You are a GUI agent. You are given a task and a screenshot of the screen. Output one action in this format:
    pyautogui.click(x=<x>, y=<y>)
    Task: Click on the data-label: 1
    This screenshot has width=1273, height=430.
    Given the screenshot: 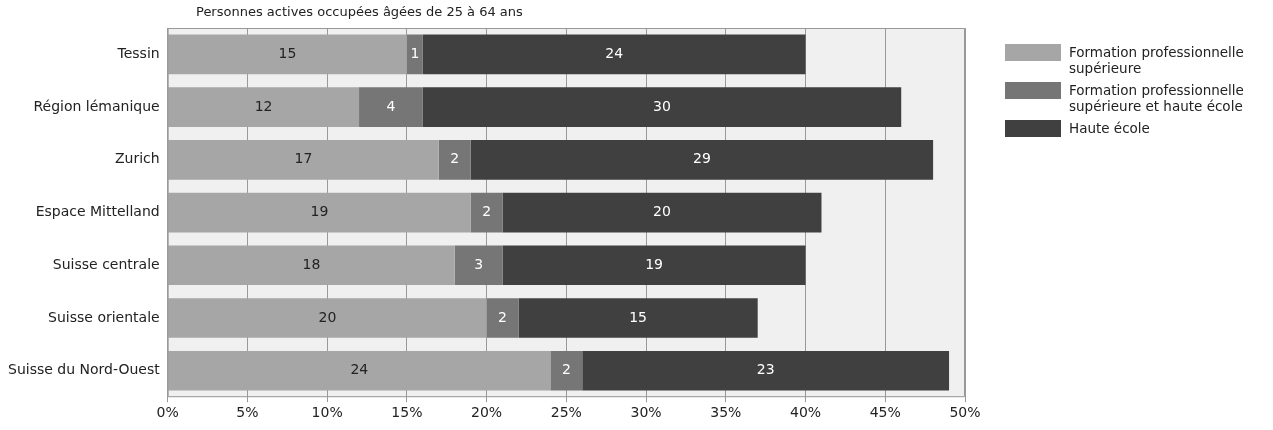 What is the action you would take?
    pyautogui.click(x=415, y=53)
    